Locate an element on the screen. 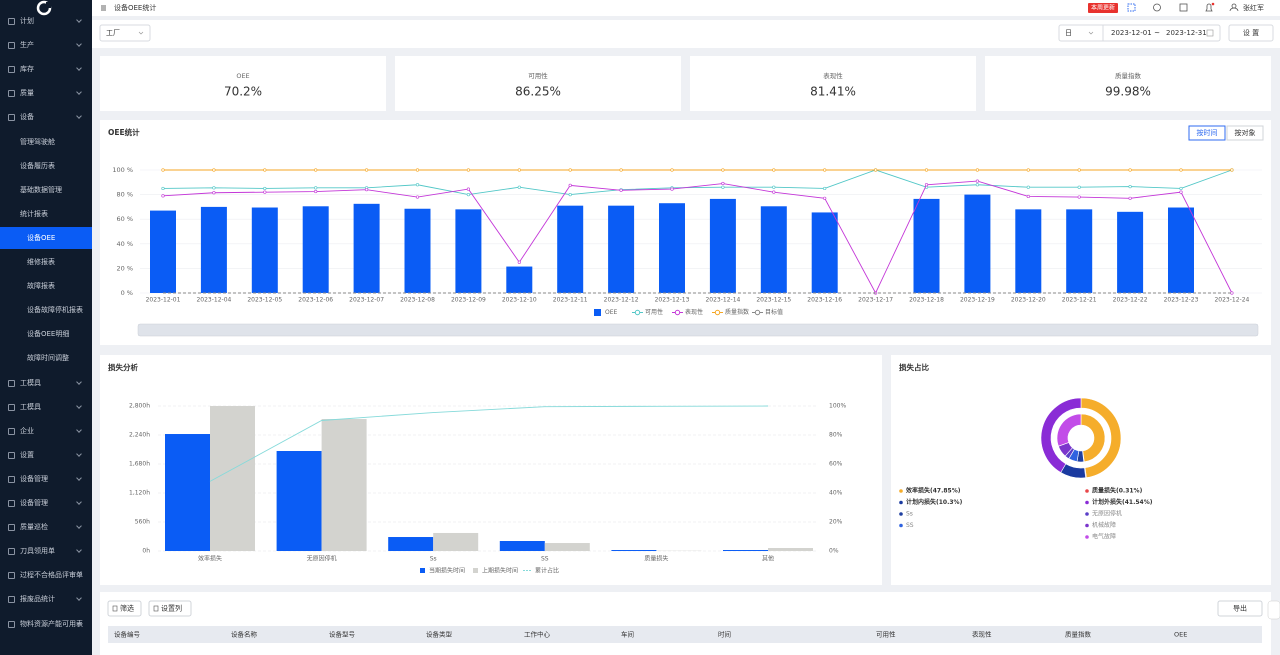  x-tick-label: SS is located at coordinates (545, 559).